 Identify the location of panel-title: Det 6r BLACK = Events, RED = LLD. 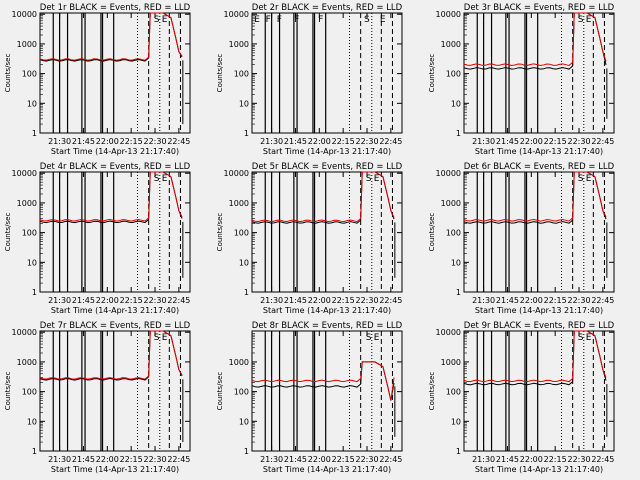
(539, 167).